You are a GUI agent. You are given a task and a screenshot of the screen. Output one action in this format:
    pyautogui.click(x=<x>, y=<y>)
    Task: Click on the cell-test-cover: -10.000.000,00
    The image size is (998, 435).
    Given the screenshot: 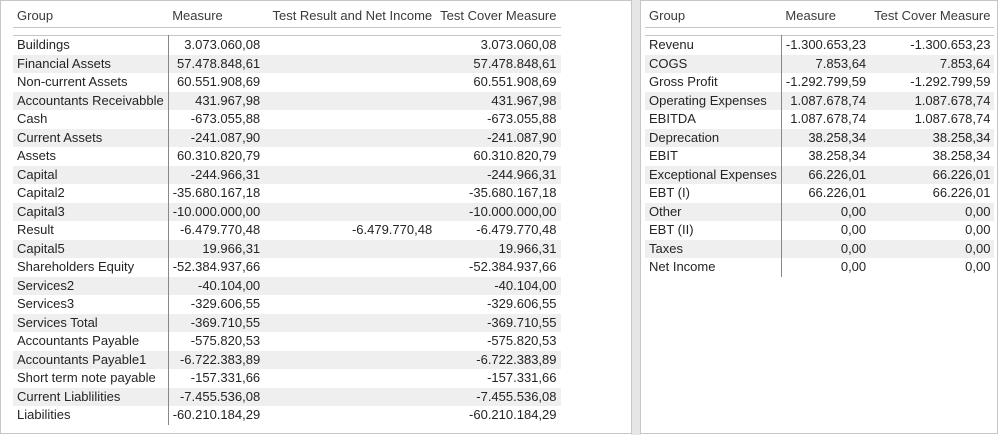 What is the action you would take?
    pyautogui.click(x=498, y=211)
    